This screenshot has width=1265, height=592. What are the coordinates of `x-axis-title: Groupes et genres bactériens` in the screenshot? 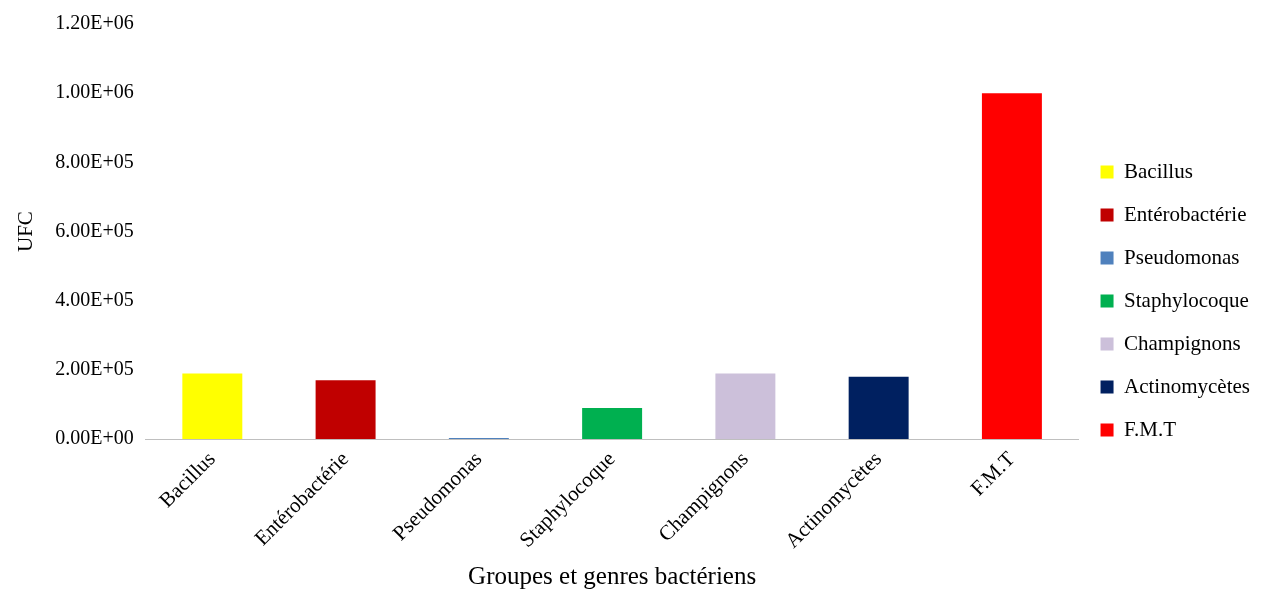 It's located at (612, 575).